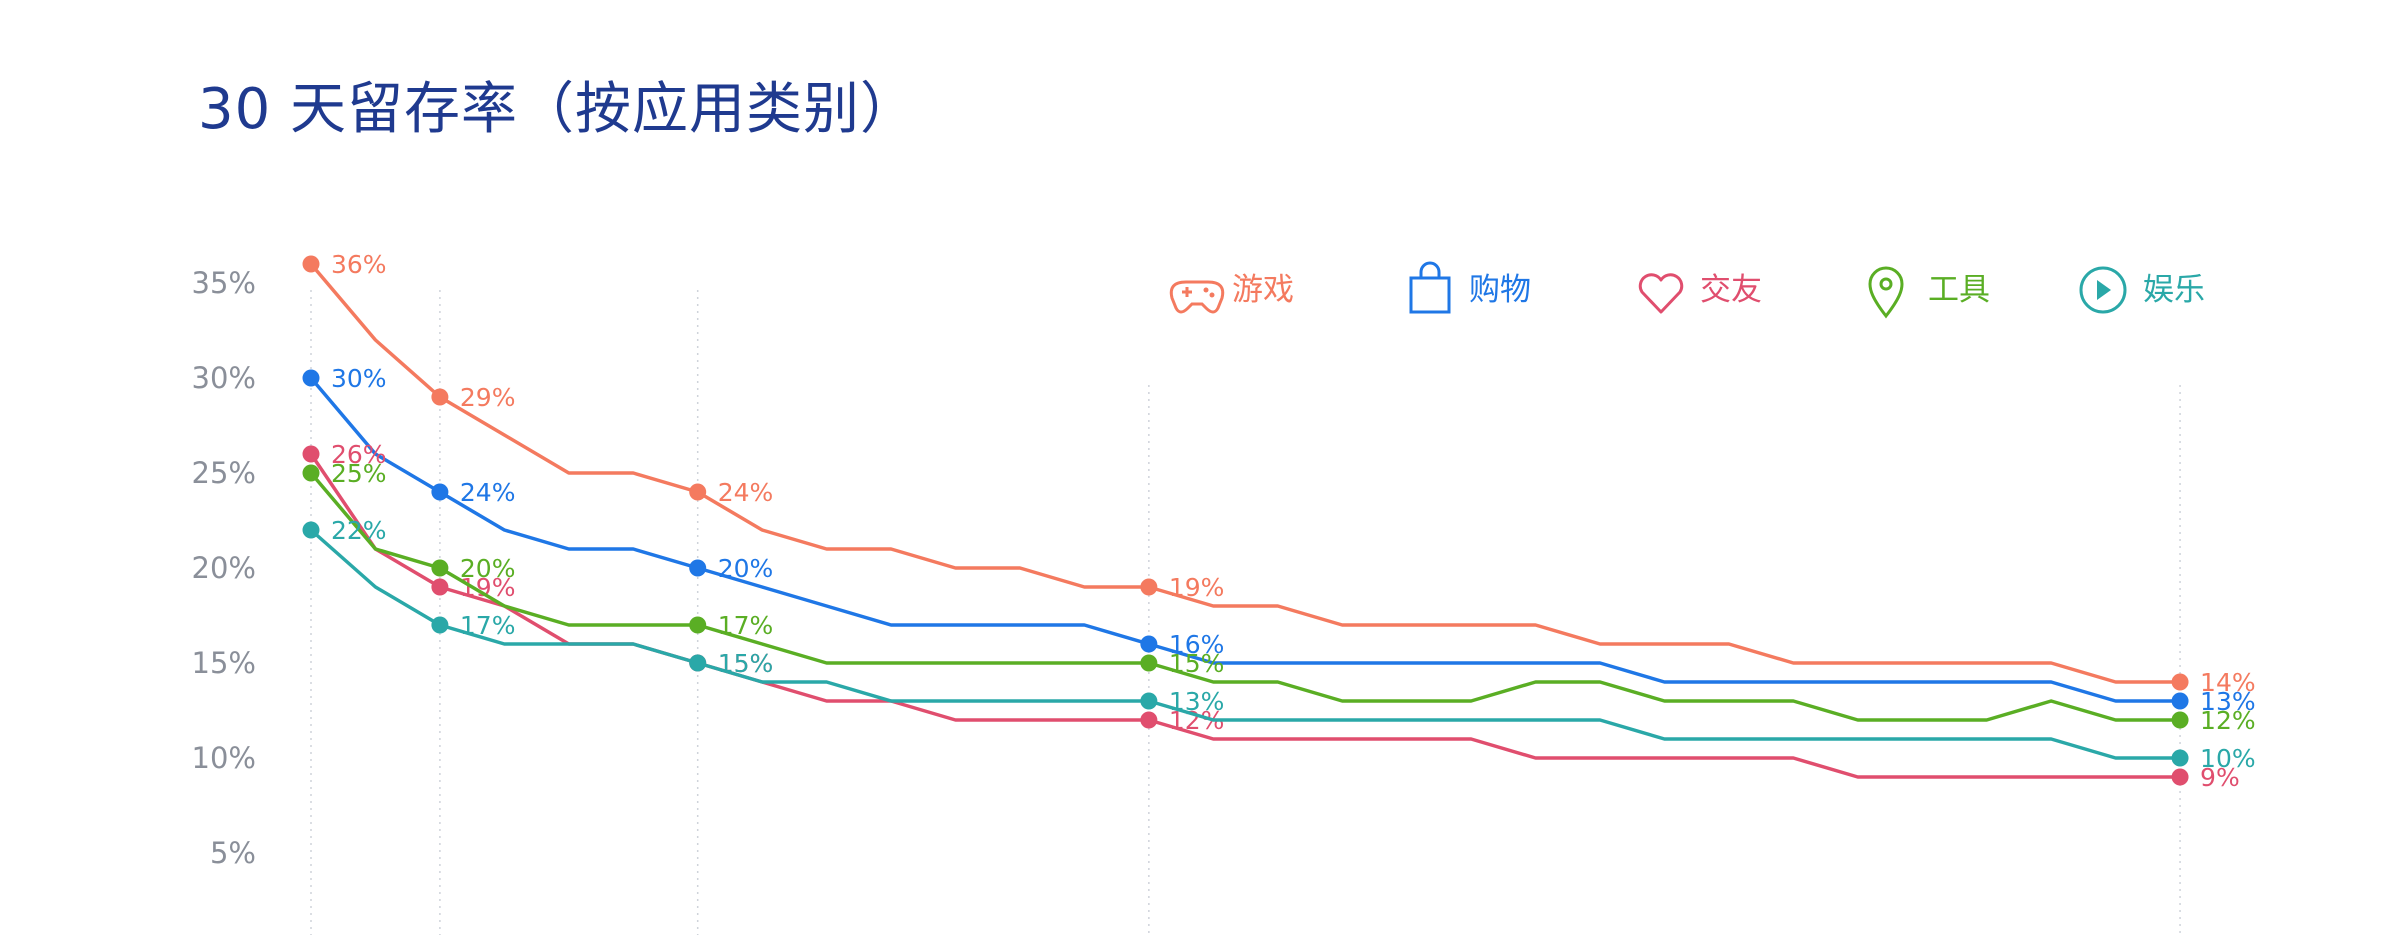 This screenshot has width=2396, height=935. What do you see at coordinates (2228, 758) in the screenshot?
I see `data-label: 10%` at bounding box center [2228, 758].